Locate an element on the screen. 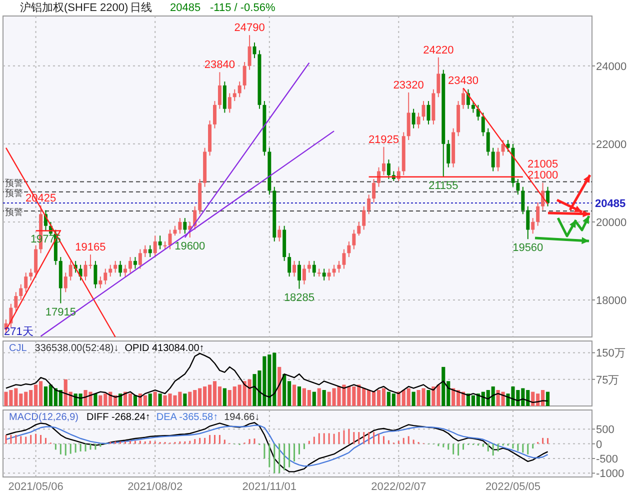  x-tick-label: 2021/05/06 is located at coordinates (36, 487).